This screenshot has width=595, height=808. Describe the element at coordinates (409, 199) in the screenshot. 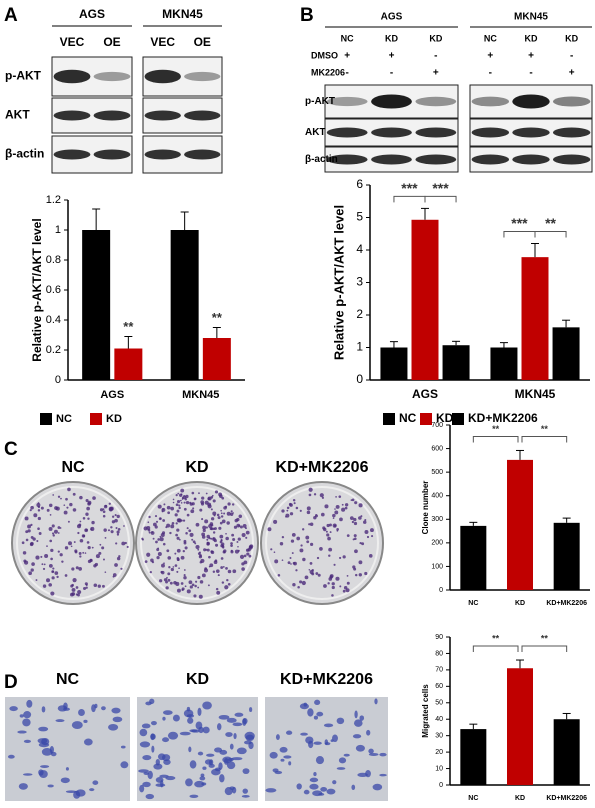

I see `significance-bracket` at that location.